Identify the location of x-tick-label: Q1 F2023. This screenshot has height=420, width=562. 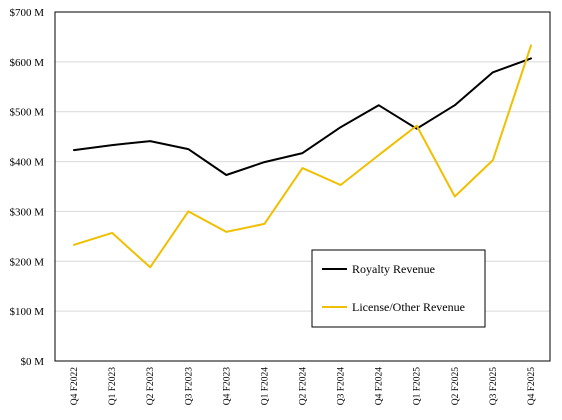
(113, 386).